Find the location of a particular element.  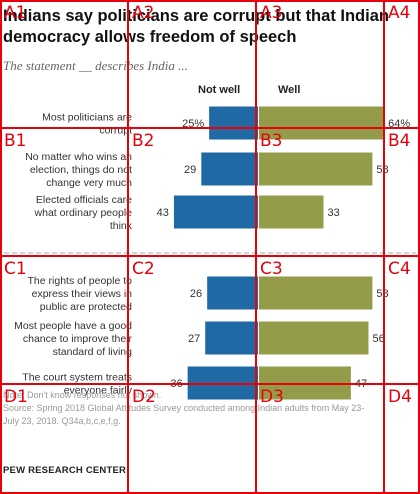

data-label-not-well-4: 26 is located at coordinates (196, 294).